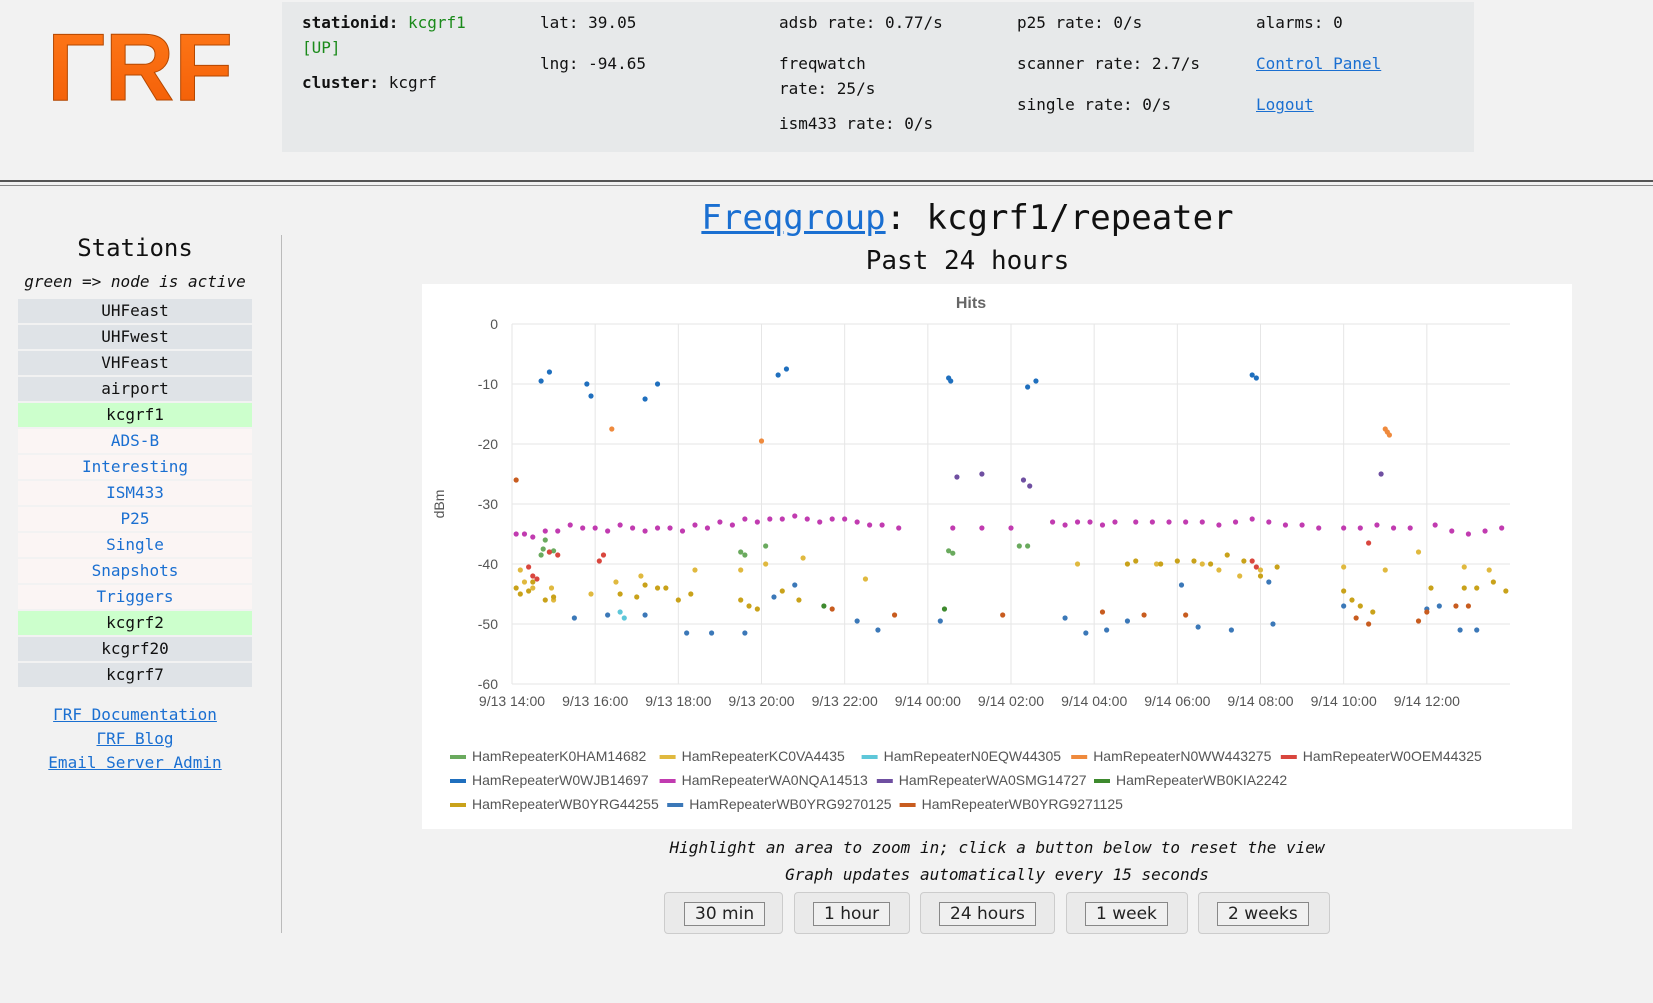  I want to click on documentation-link: ΓRF Documentation, so click(135, 714).